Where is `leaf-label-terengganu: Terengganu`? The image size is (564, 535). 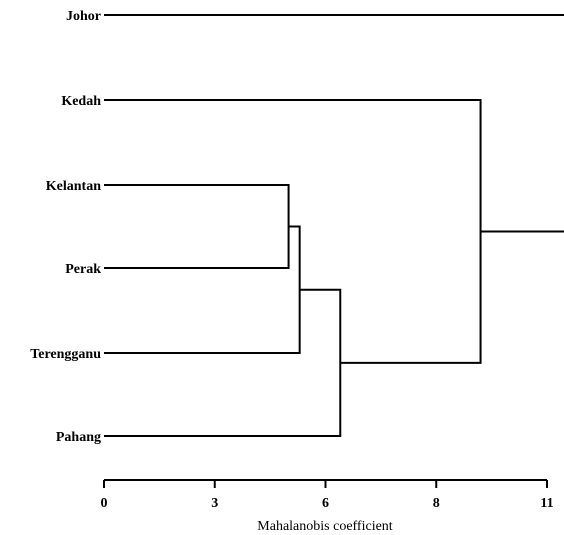
leaf-label-terengganu: Terengganu is located at coordinates (65, 354).